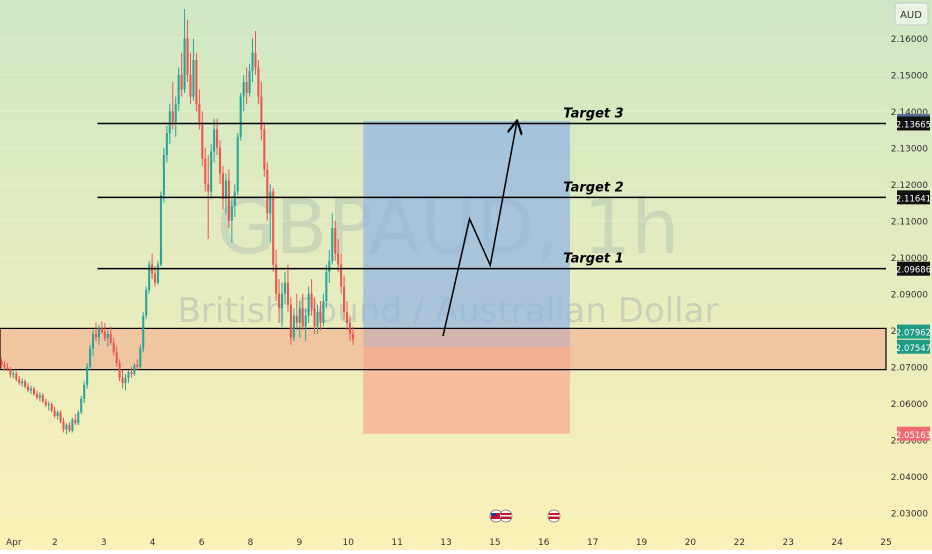 Image resolution: width=932 pixels, height=554 pixels. What do you see at coordinates (909, 113) in the screenshot?
I see `y-tick-label: 2.14000` at bounding box center [909, 113].